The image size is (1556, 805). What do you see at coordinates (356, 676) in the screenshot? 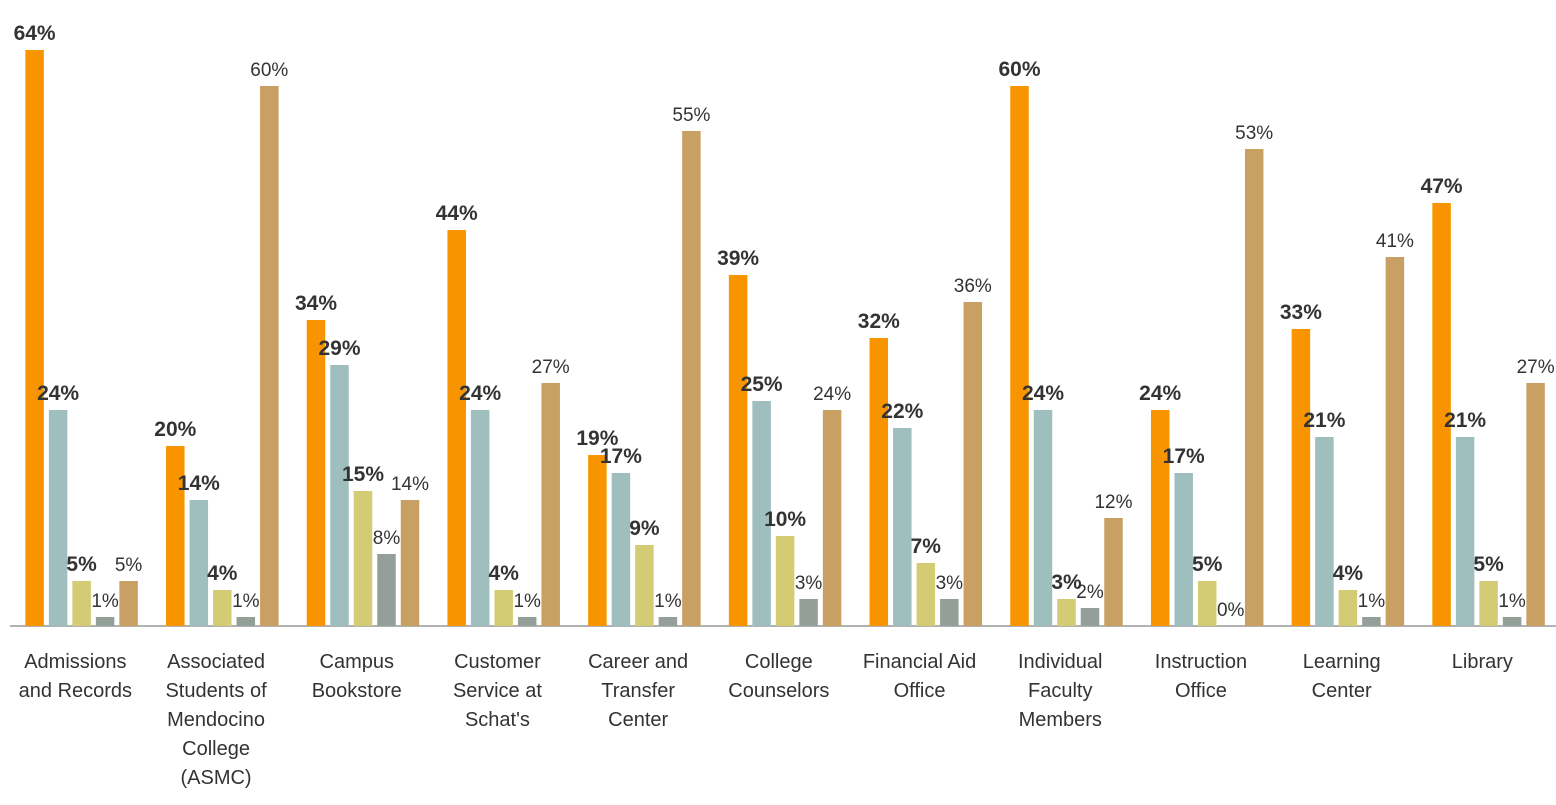
I see `x-tick-label: Campus Bookstore` at bounding box center [356, 676].